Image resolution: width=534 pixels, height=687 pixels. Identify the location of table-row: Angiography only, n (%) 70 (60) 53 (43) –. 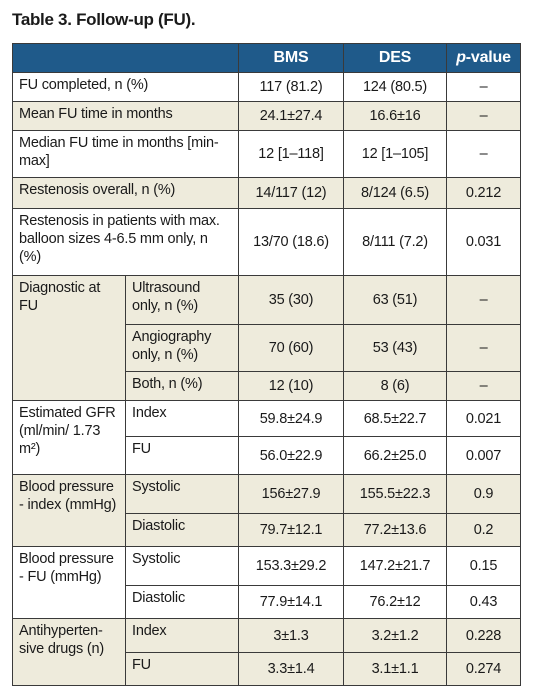
(267, 348).